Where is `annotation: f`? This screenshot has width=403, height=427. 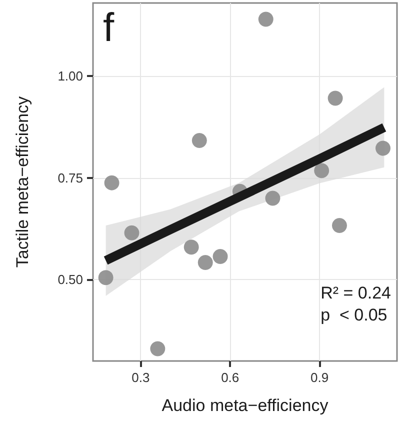 annotation: f is located at coordinates (109, 28).